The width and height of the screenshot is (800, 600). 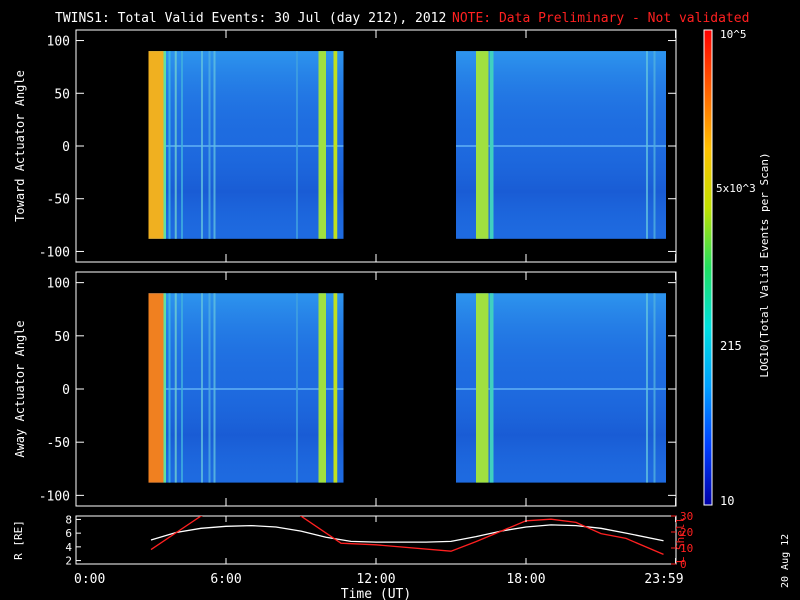 I want to click on y-tick-label: 2, so click(x=68, y=561).